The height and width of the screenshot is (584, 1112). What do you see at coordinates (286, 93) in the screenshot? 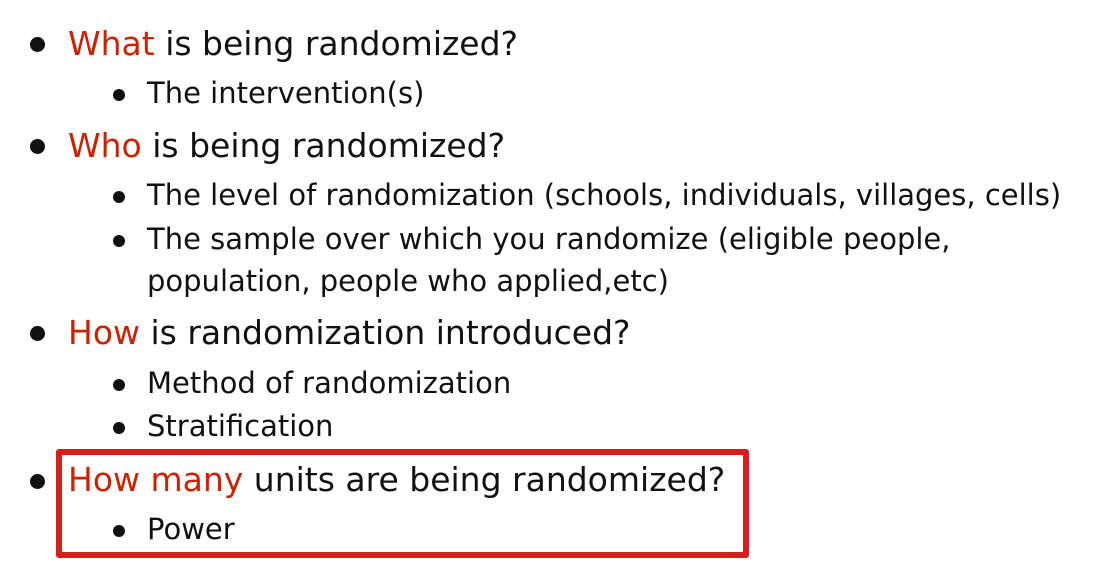
I see `item-1-sub-1: The intervention(s)` at bounding box center [286, 93].